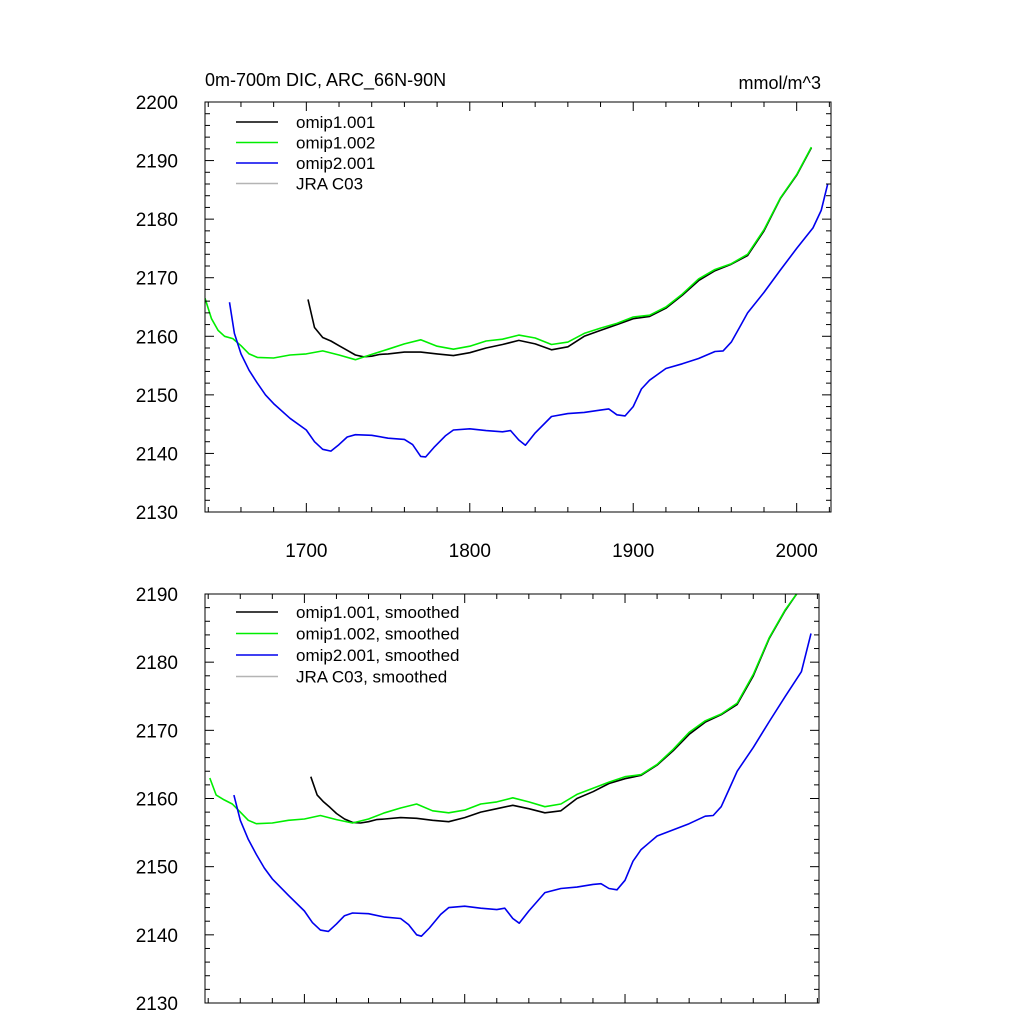  I want to click on x-tick-label: 1900, so click(633, 551).